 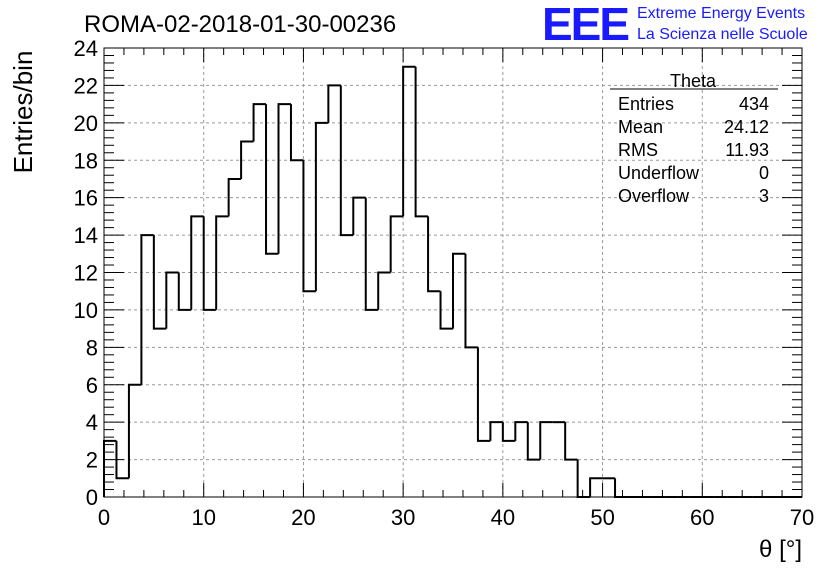 I want to click on x-tick-label: 20, so click(x=303, y=517).